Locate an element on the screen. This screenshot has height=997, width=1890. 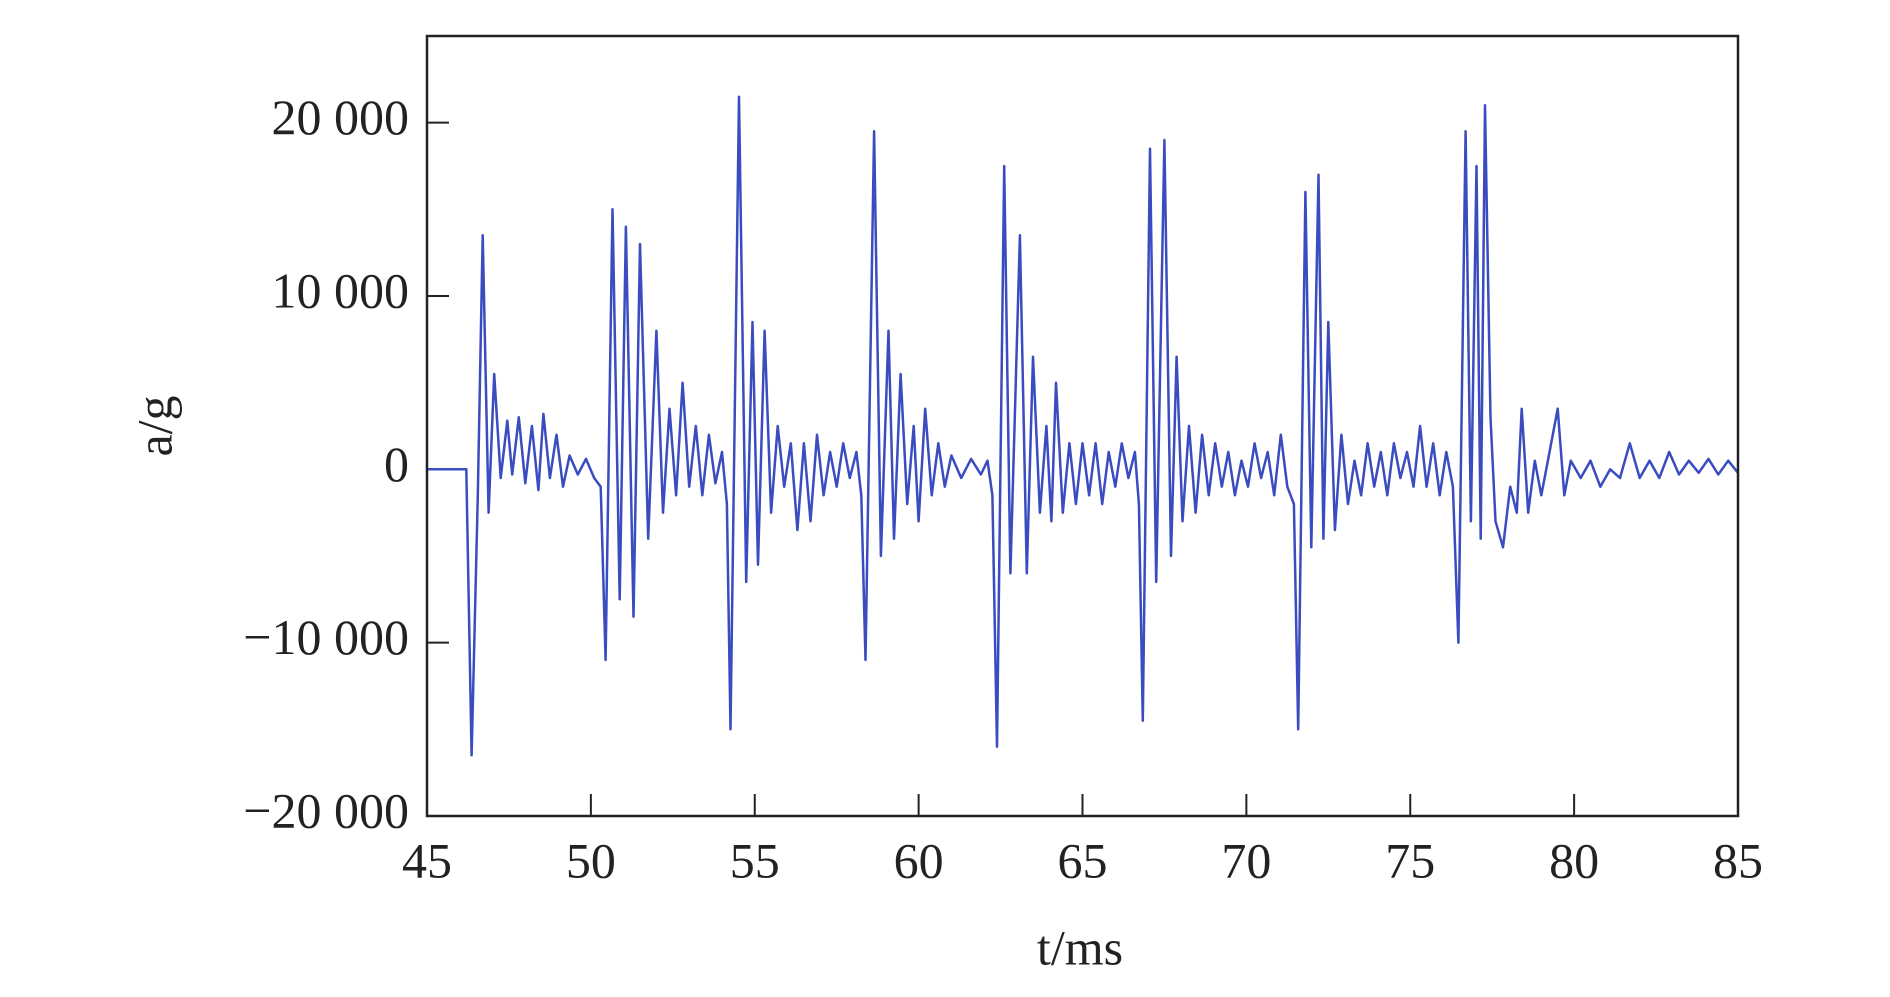
x-tick-label: 45 is located at coordinates (427, 860).